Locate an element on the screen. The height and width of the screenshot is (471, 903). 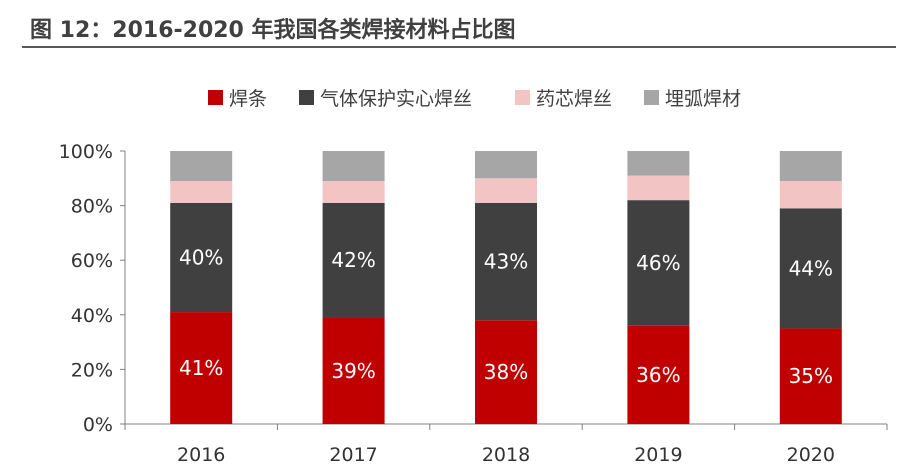
legend-label: 气体保护实心焊丝 is located at coordinates (396, 99).